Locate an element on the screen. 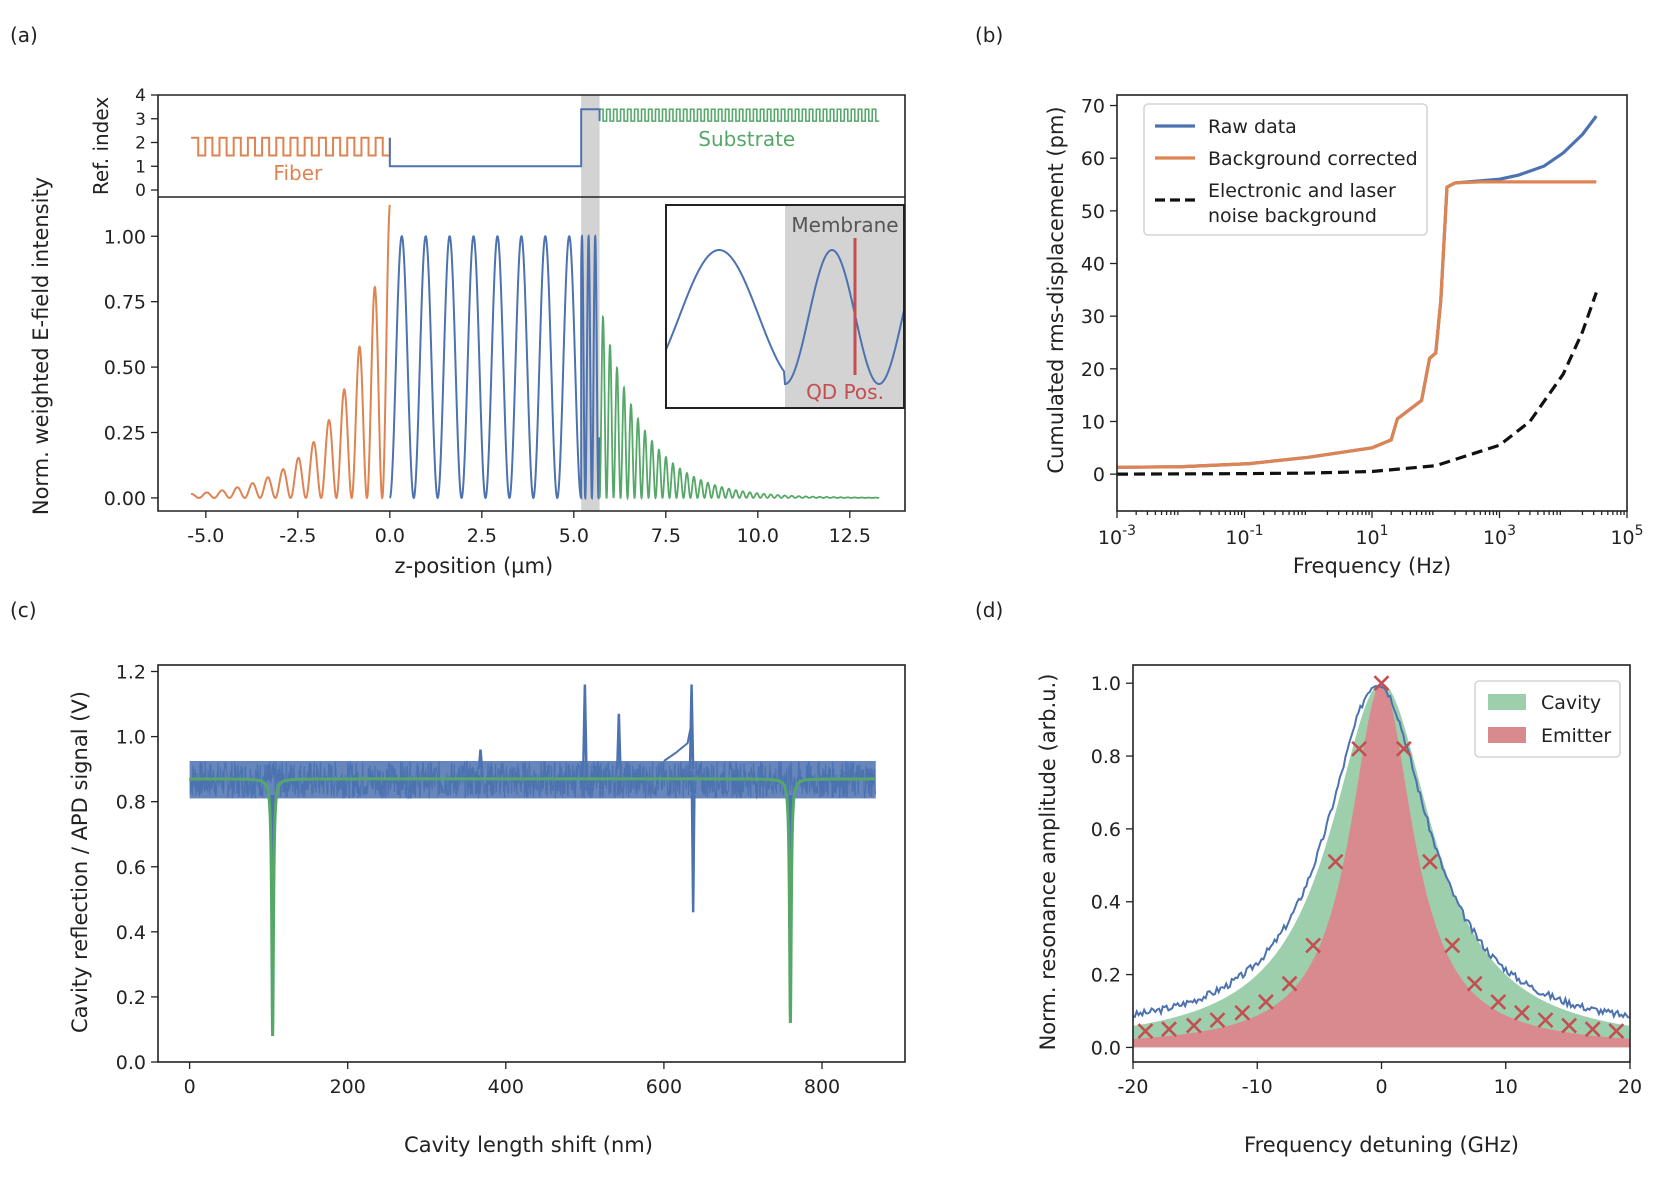 This screenshot has height=1186, width=1661. c-ytick-label: 1.2 is located at coordinates (131, 673).